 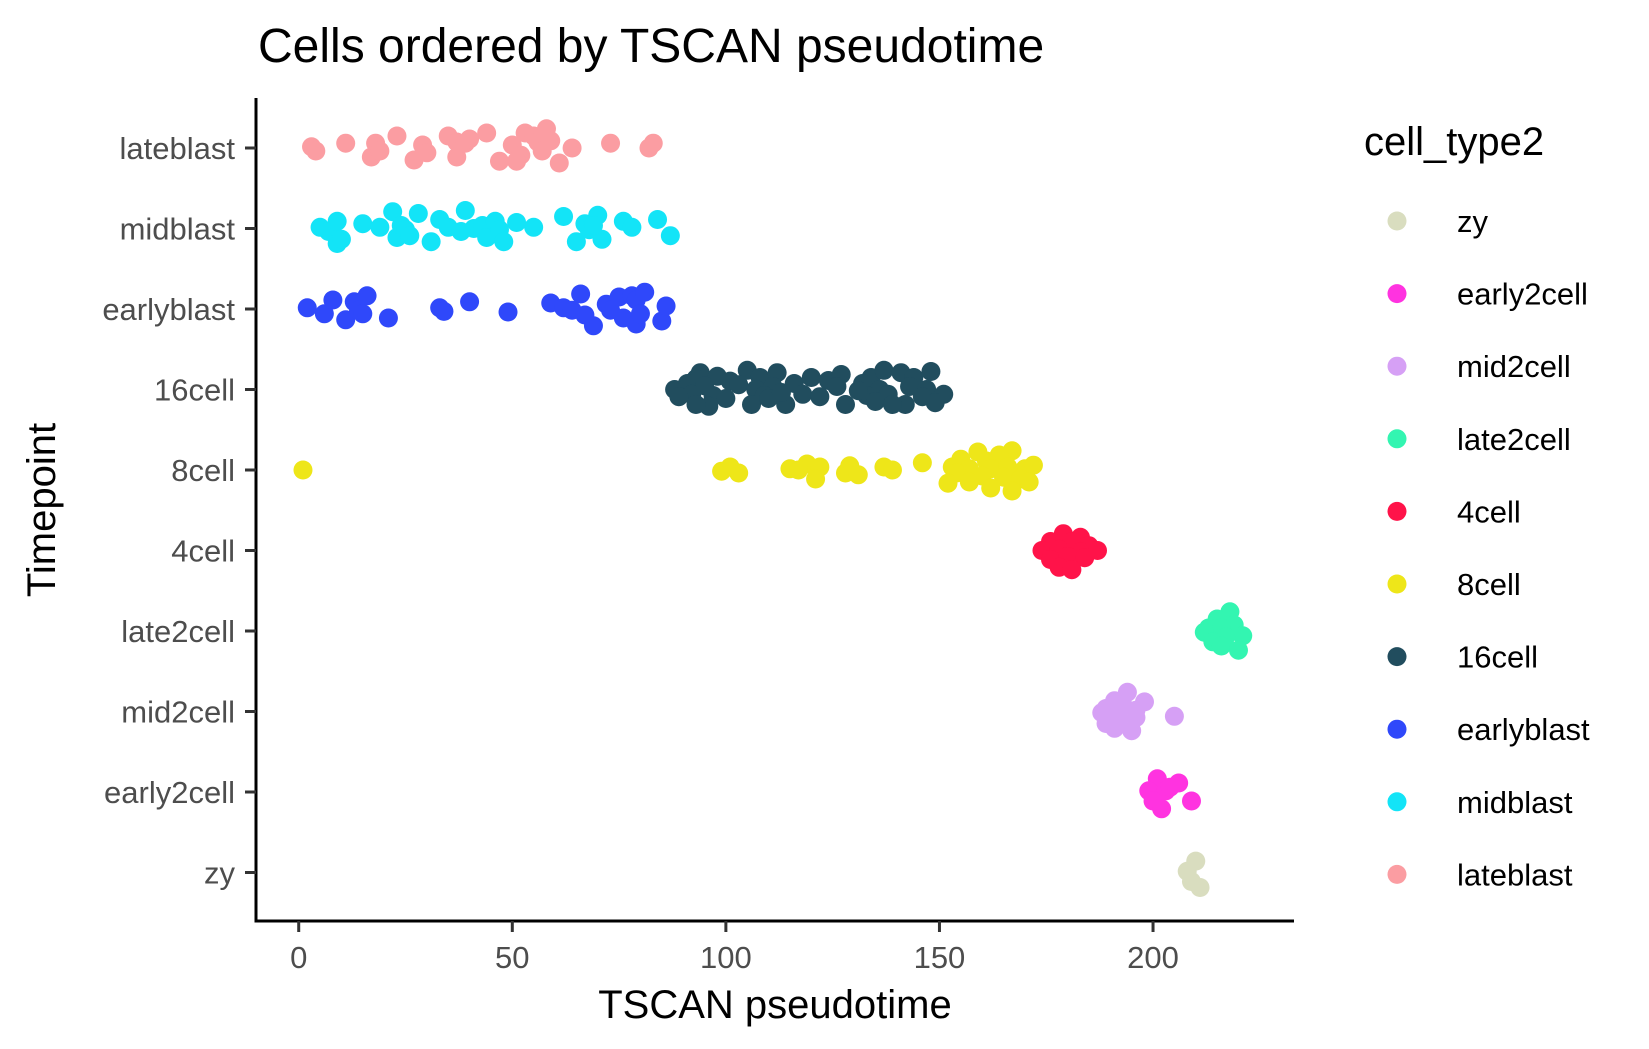 I want to click on legend-label-lateblast: lateblast, so click(x=1515, y=874).